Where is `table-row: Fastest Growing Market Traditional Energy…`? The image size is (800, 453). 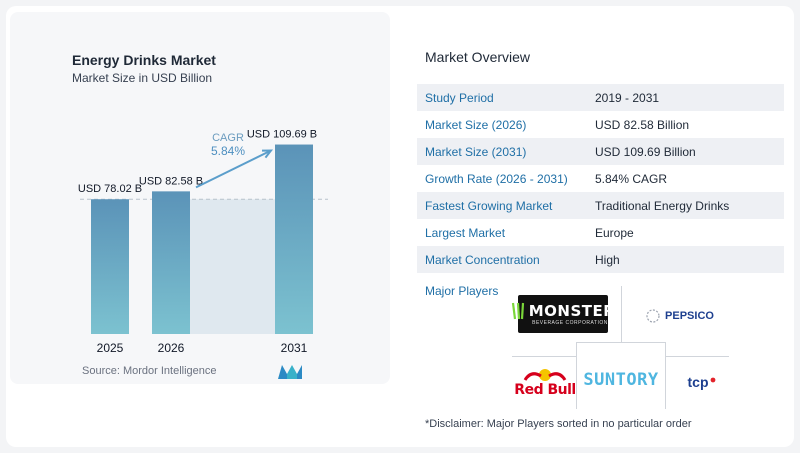
table-row: Fastest Growing Market Traditional Energy… is located at coordinates (600, 205).